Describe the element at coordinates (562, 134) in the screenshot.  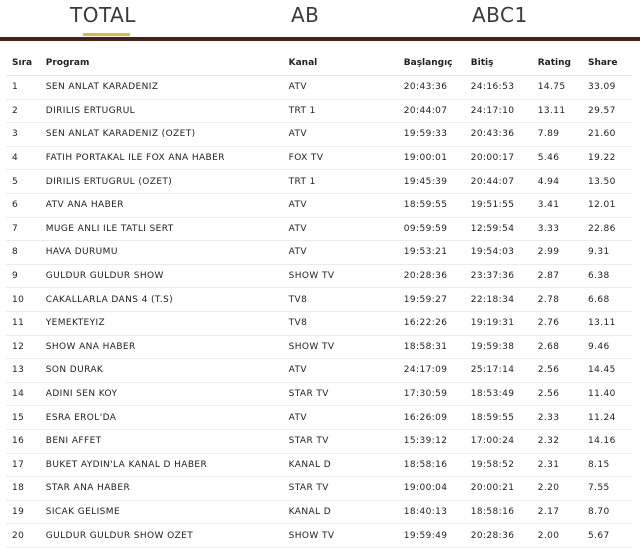
I see `cell-rating: 7.89` at that location.